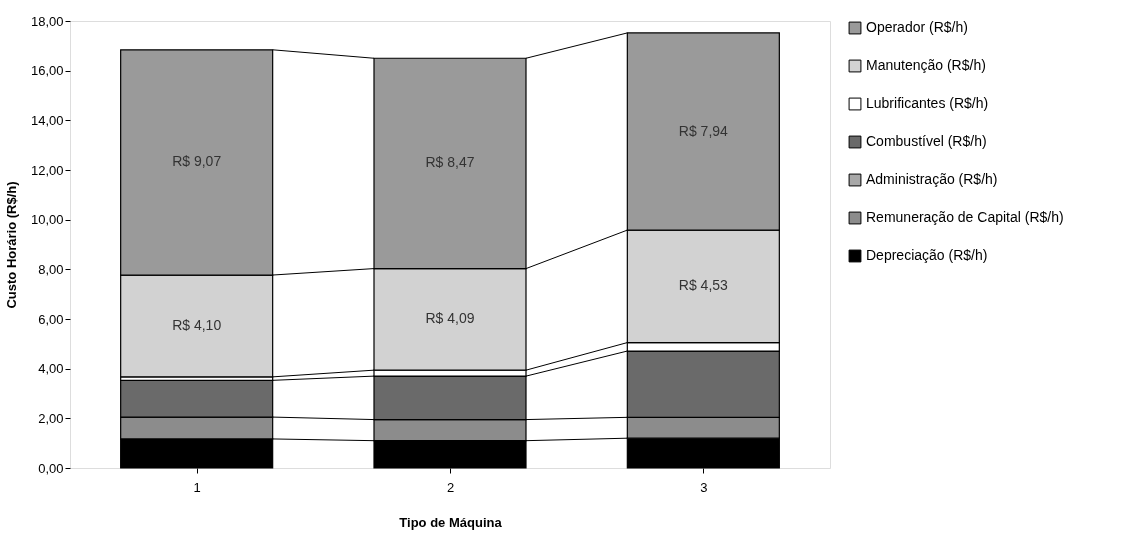 This screenshot has height=537, width=1146. I want to click on y-tick-label: 2,00, so click(51, 418).